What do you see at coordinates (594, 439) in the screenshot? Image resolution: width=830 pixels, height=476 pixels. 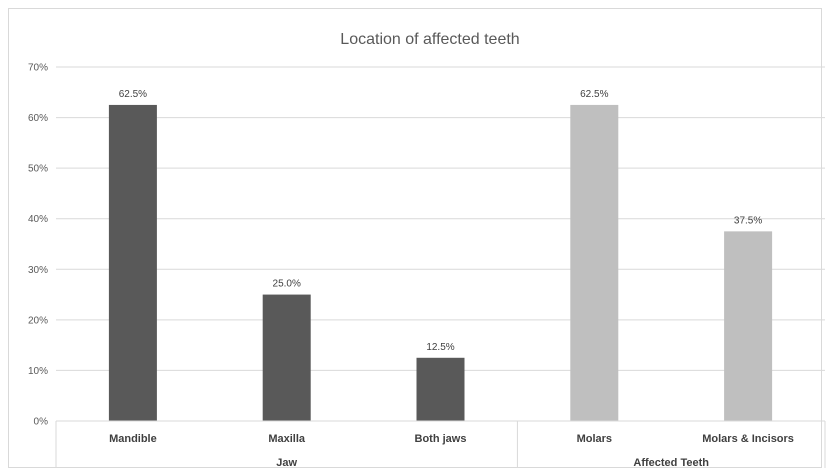 I see `x-category-label: Molars` at bounding box center [594, 439].